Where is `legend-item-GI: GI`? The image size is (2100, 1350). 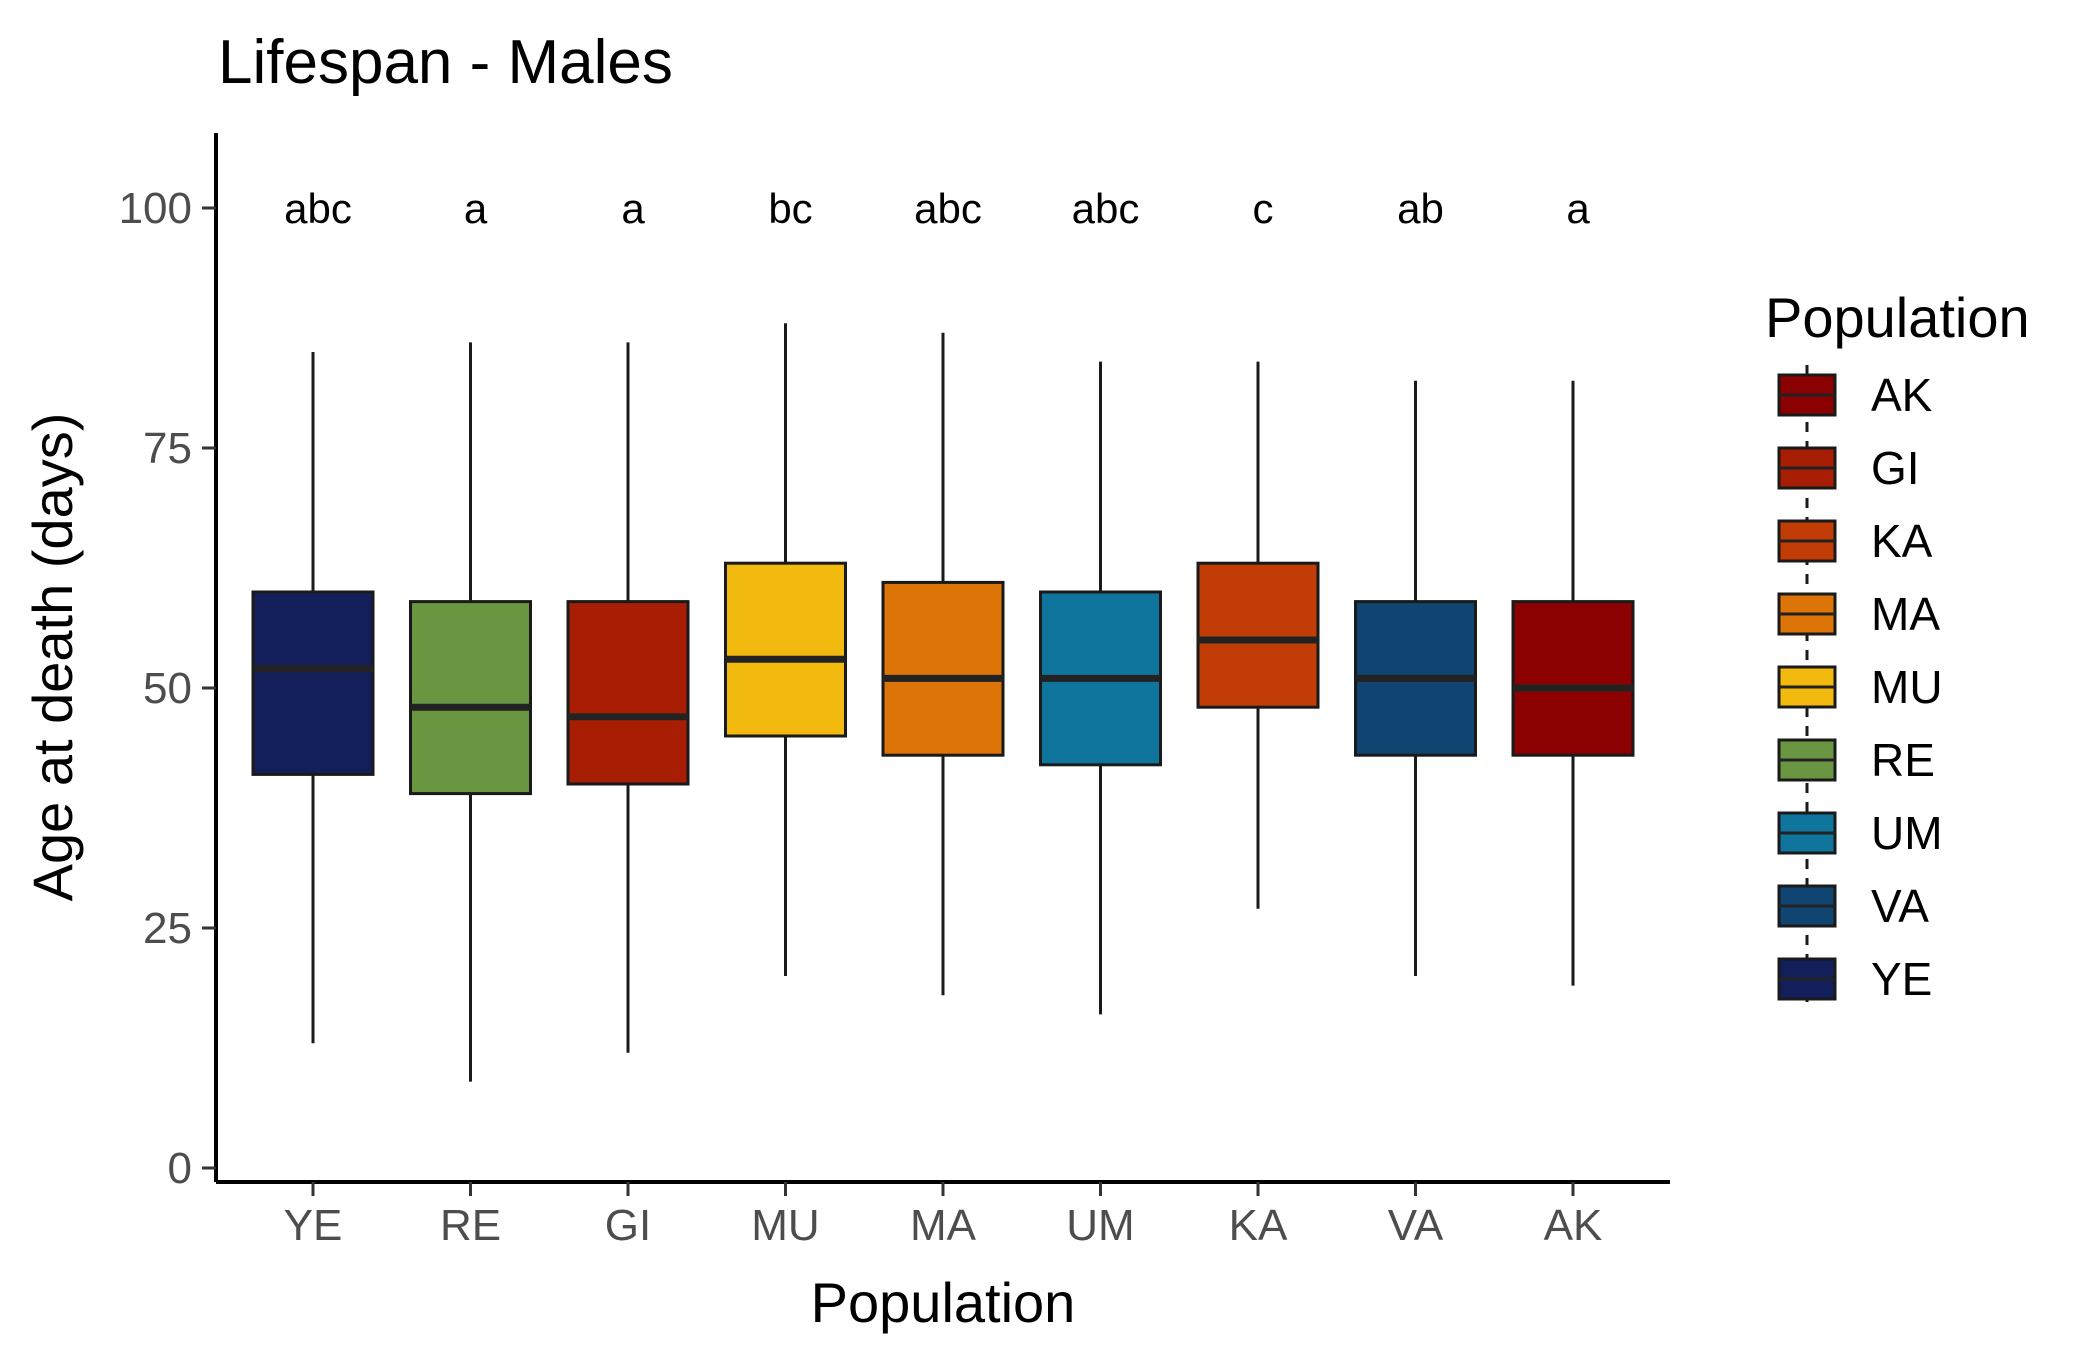
legend-item-GI: GI is located at coordinates (1848, 468).